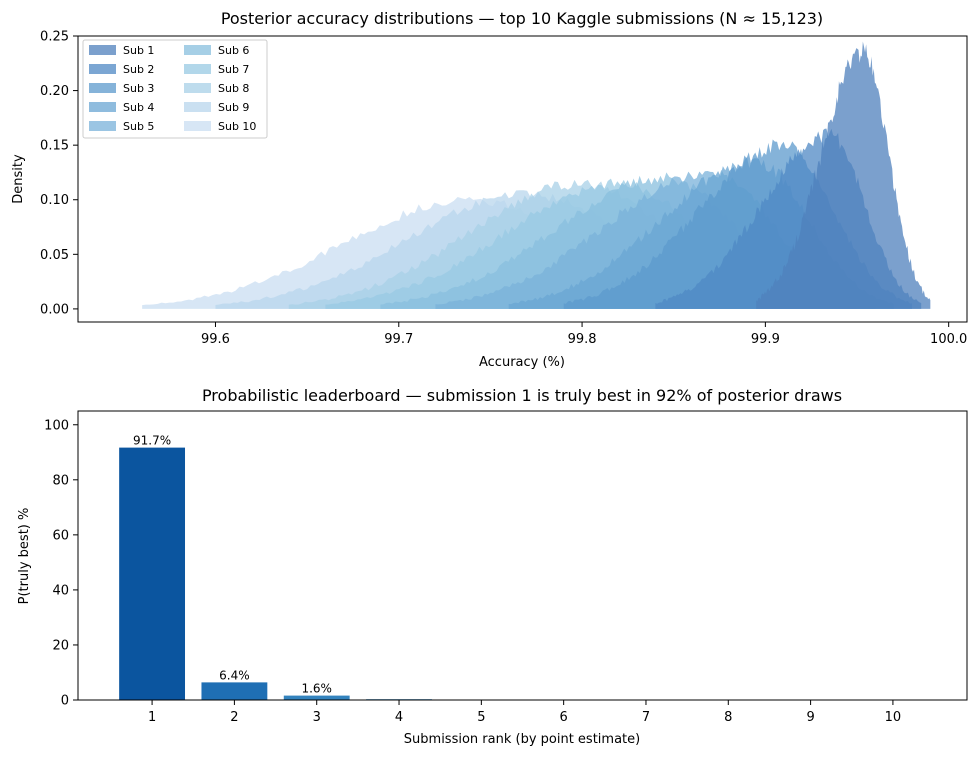  What do you see at coordinates (564, 717) in the screenshot?
I see `bar-x-tick-label: 6` at bounding box center [564, 717].